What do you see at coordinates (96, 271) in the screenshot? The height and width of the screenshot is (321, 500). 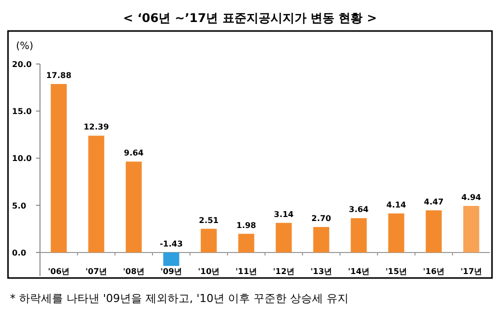 I see `x-tick-label: '07년` at bounding box center [96, 271].